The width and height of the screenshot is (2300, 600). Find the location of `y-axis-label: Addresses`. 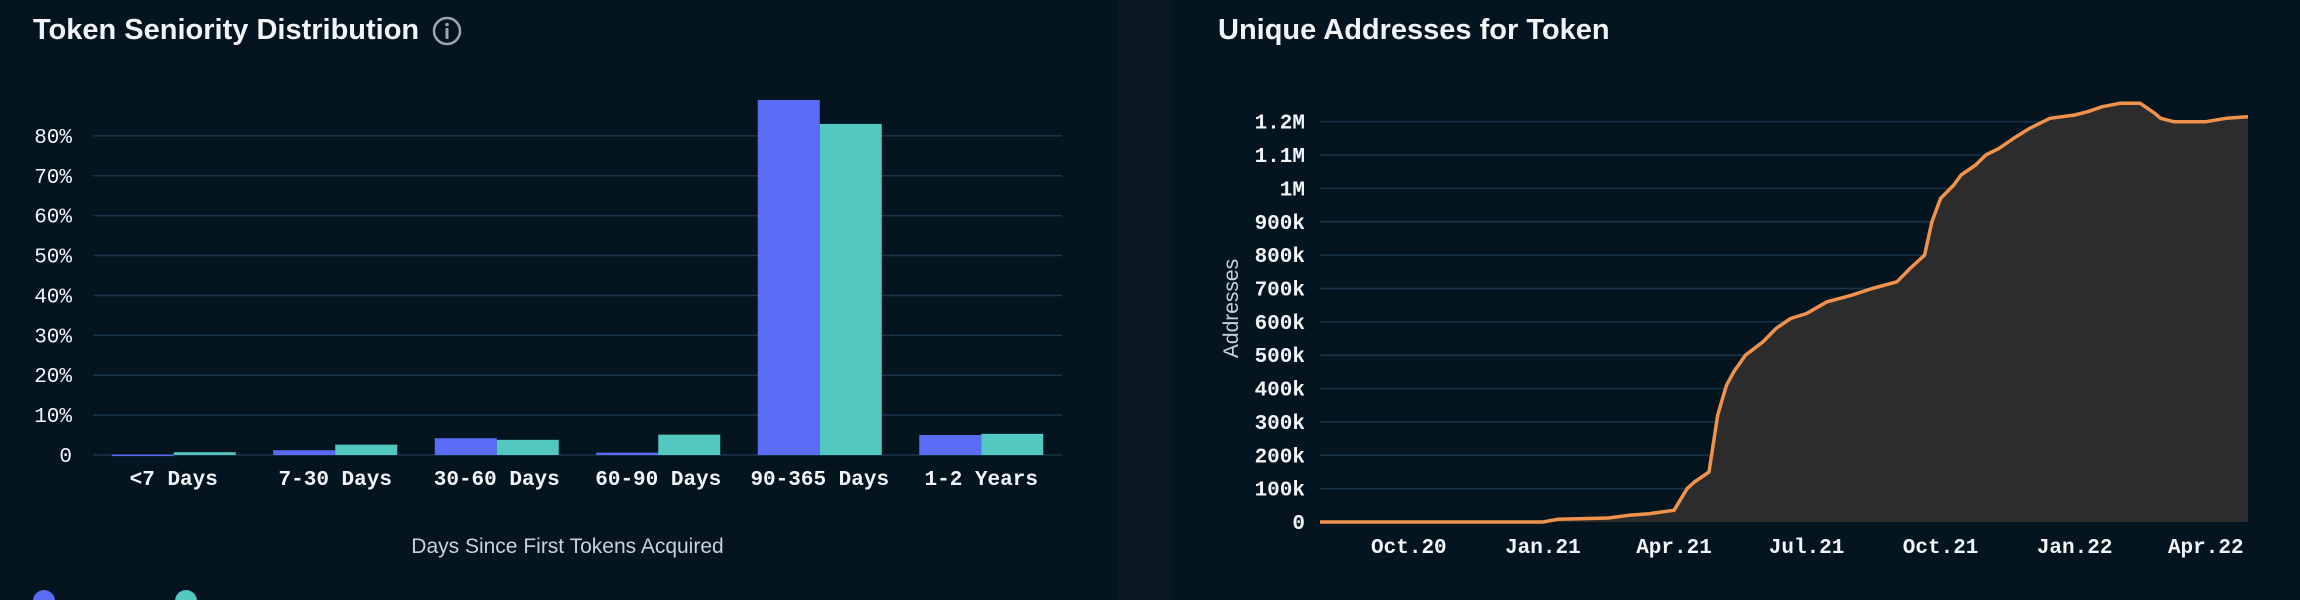

y-axis-label: Addresses is located at coordinates (1231, 308).